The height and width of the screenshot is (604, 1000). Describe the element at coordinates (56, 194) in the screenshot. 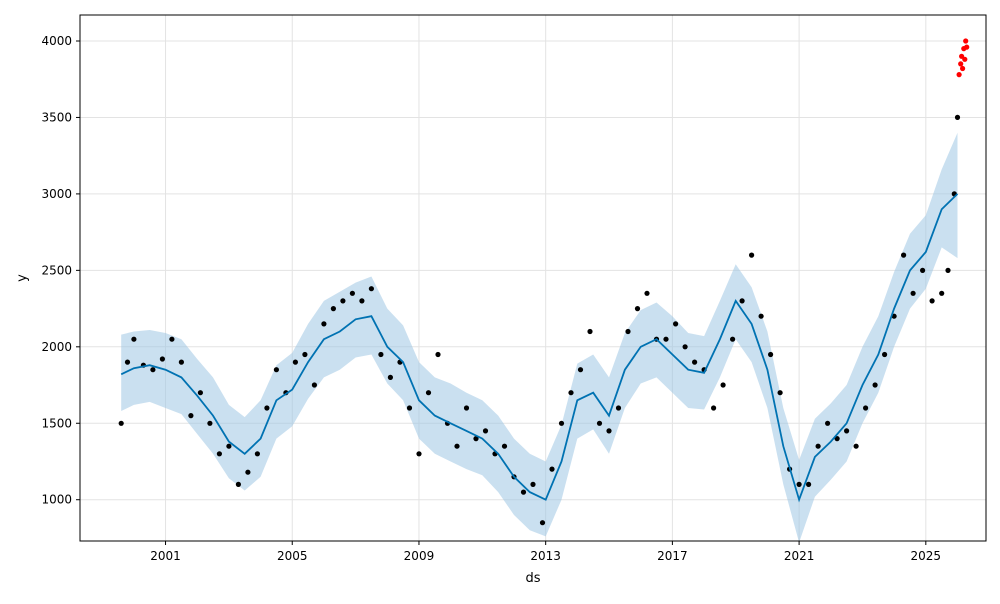

I see `y-tick-label: 3000` at that location.